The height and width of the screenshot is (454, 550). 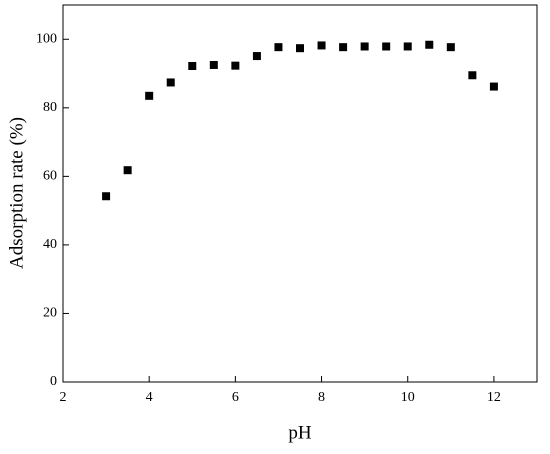 I want to click on y-tick-label: 20, so click(x=50, y=313).